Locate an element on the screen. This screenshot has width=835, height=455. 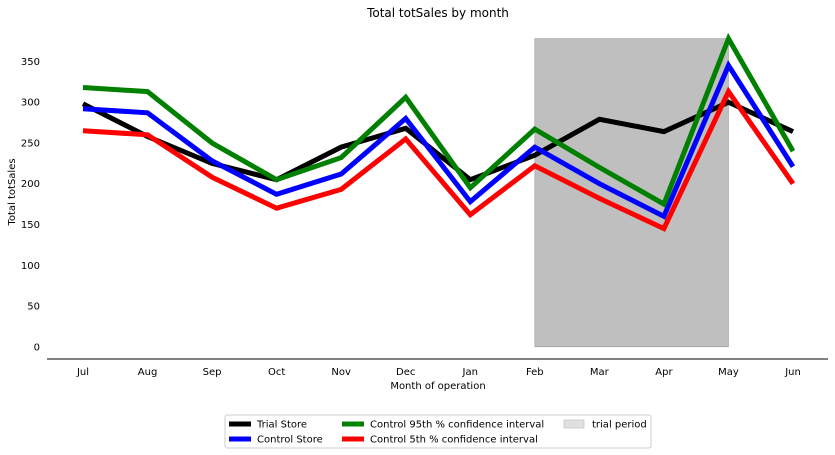
y-tick-label: 350 is located at coordinates (30, 62).